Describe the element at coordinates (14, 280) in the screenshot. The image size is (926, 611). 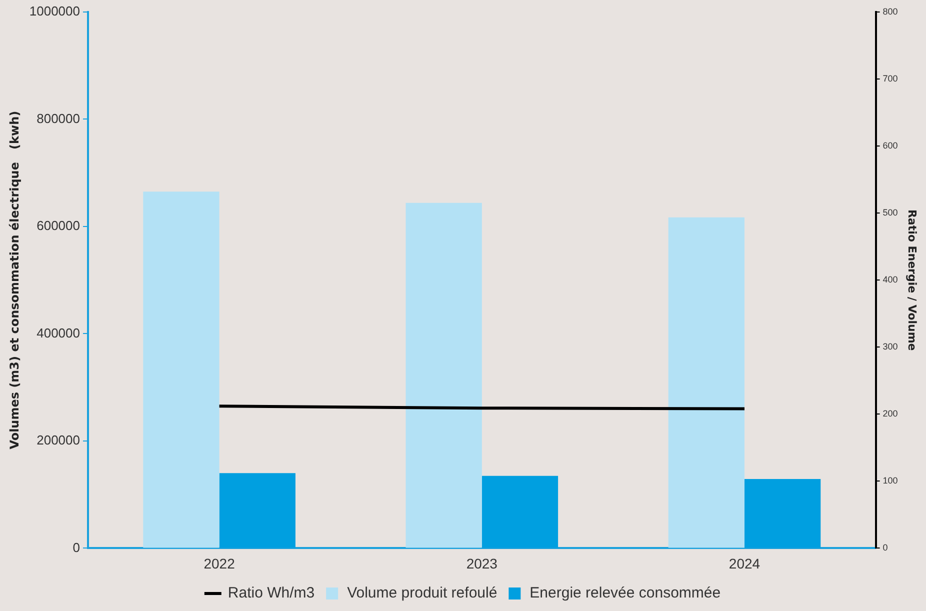
I see `y-axis-title: Volumes (m3) et consommation électrique (kwh)` at that location.